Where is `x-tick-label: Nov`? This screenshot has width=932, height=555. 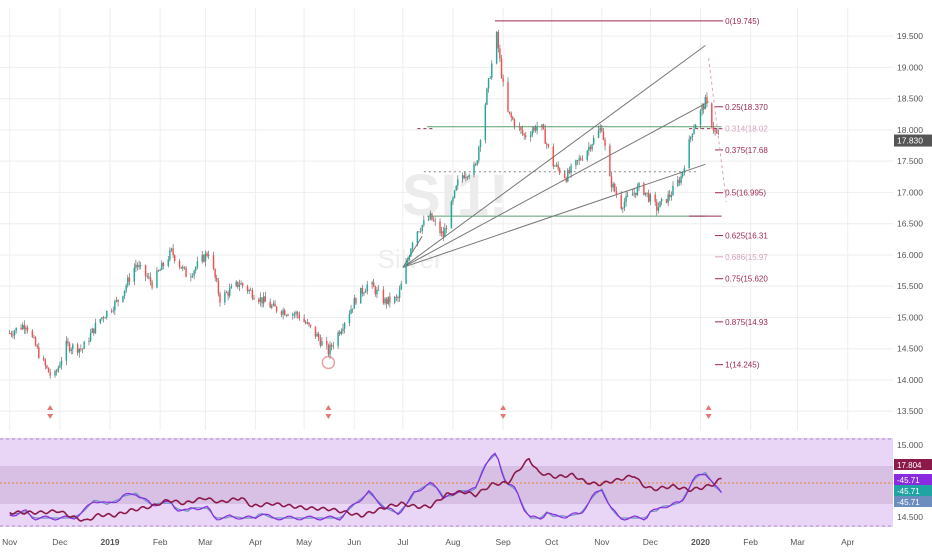
x-tick-label: Nov is located at coordinates (602, 542).